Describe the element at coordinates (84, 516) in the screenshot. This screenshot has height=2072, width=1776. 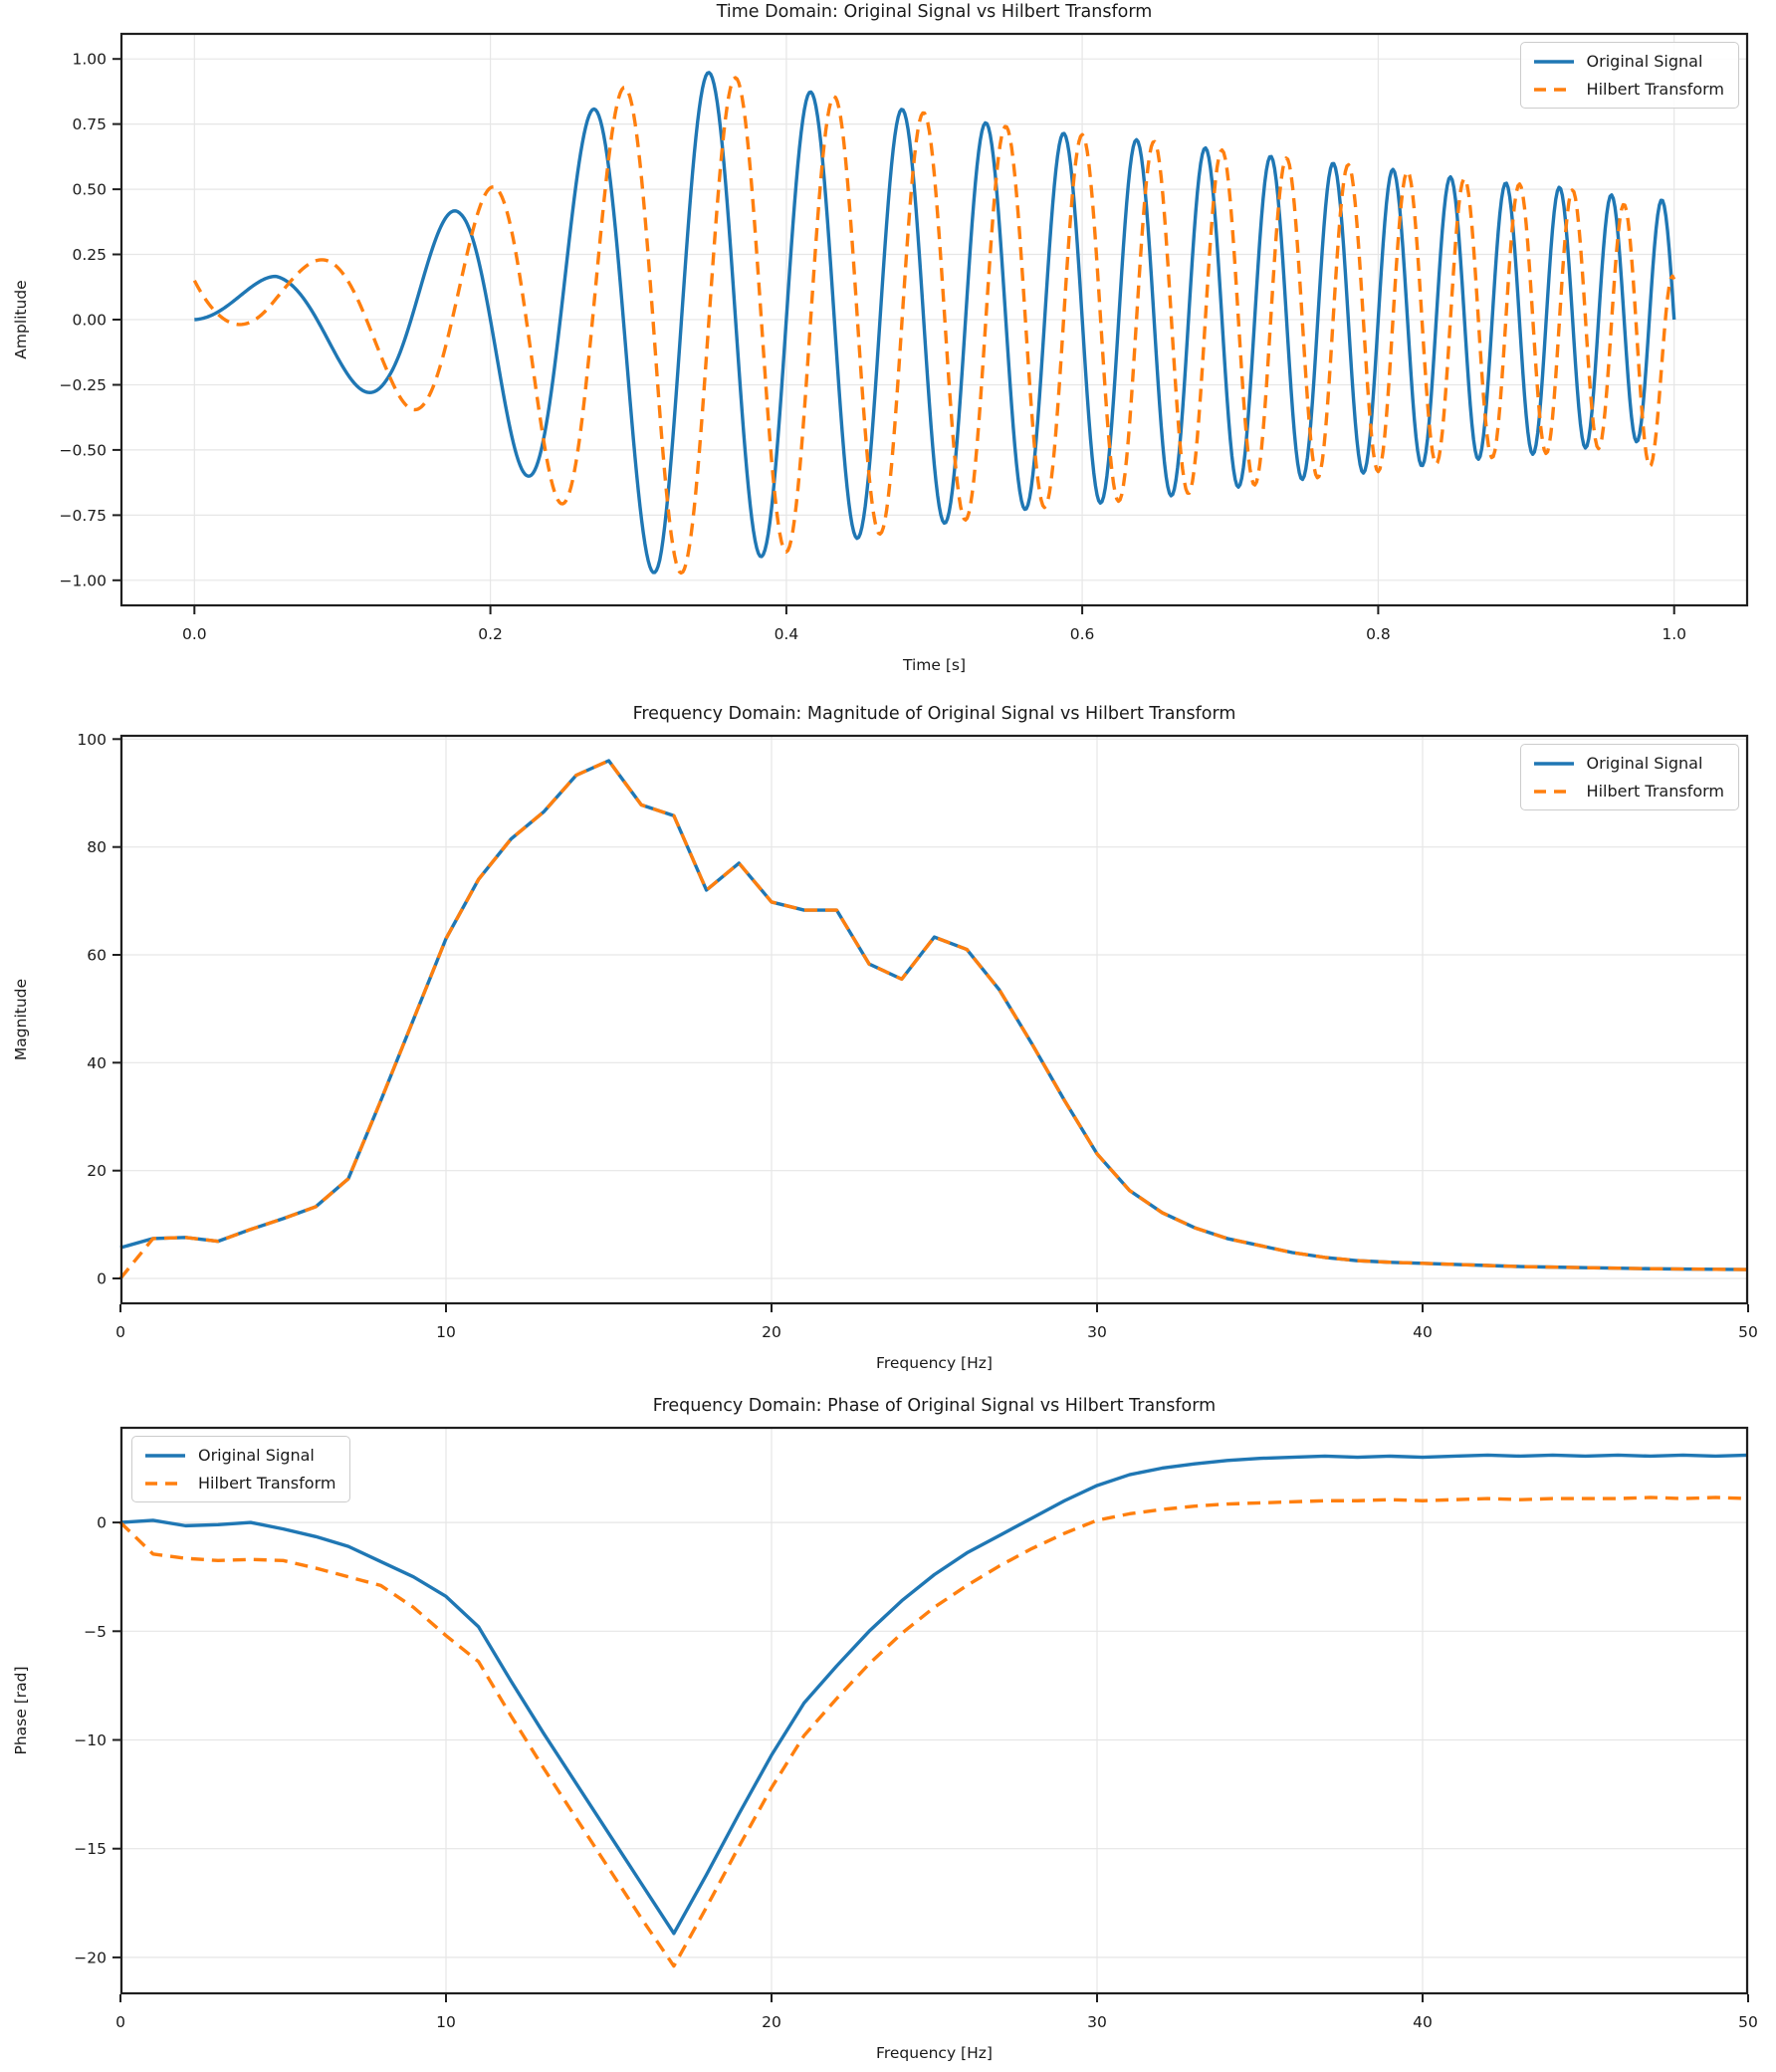
I see `y-tick-label: −0.75` at that location.